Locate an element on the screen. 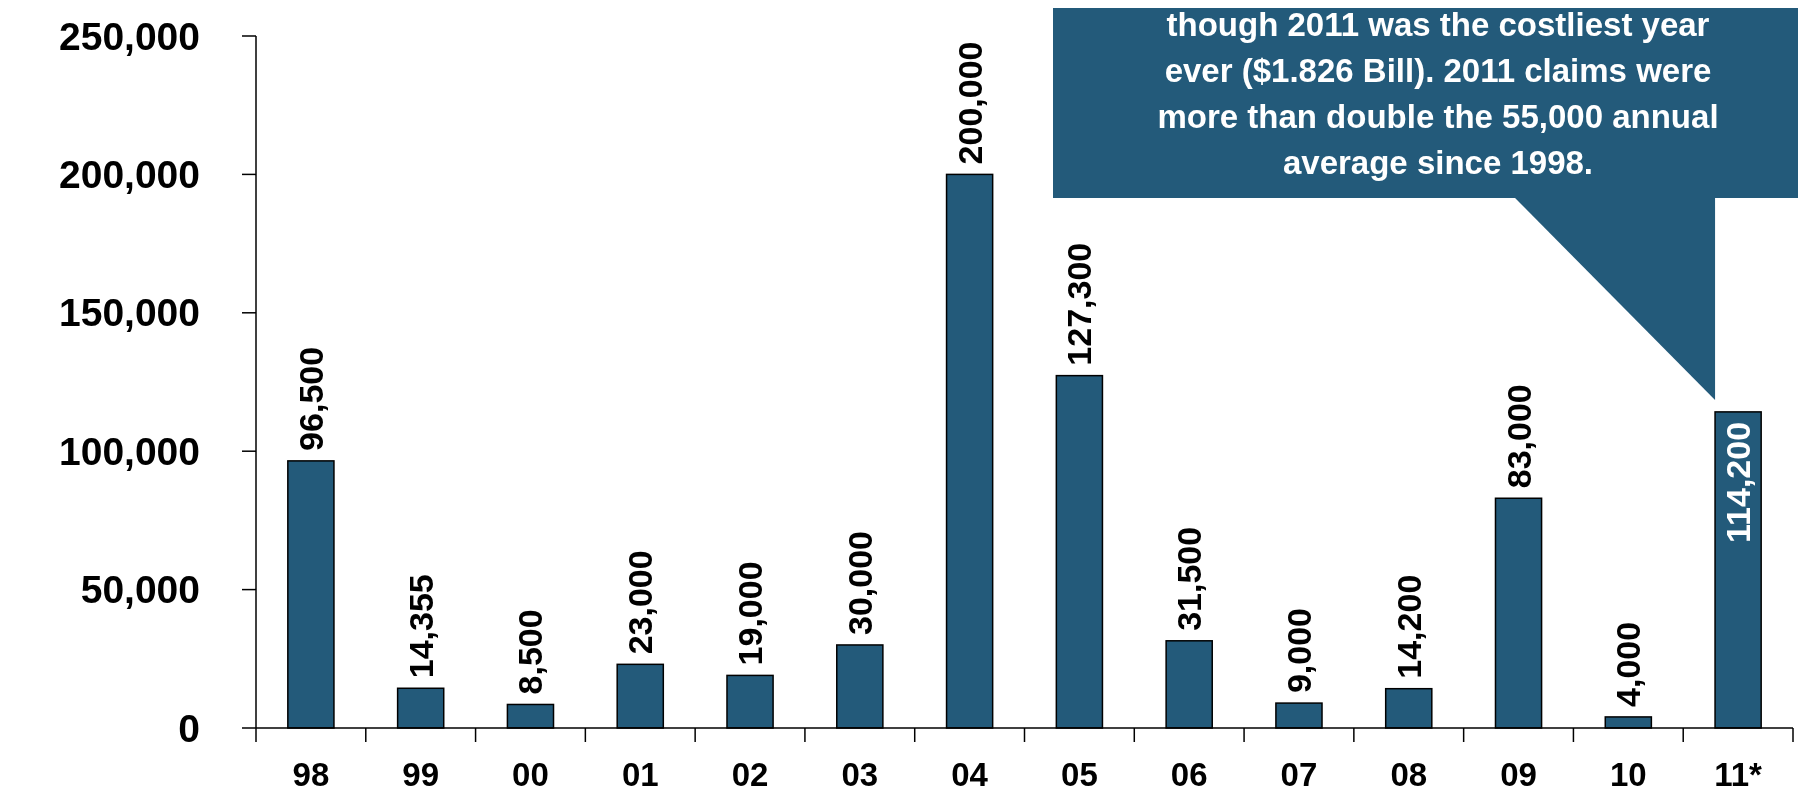 The width and height of the screenshot is (1807, 799). annotation: though 2011 was the costliest year ever ($1.826 Bill). 2011 claims were more than double the 55,000 annual average since 1998. is located at coordinates (1438, 93).